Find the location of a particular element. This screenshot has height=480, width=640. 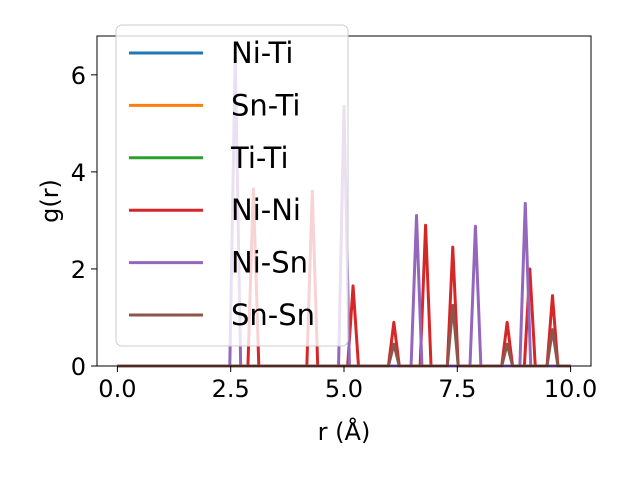

x-axis-label: r (Å) is located at coordinates (344, 431).